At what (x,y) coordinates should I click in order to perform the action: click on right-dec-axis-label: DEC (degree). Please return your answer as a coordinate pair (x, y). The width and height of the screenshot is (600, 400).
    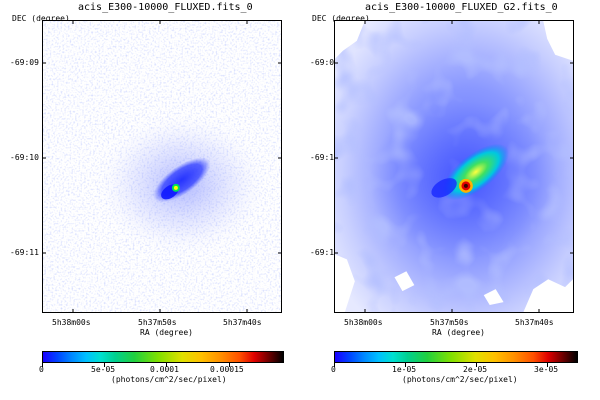
    Looking at the image, I should click on (341, 18).